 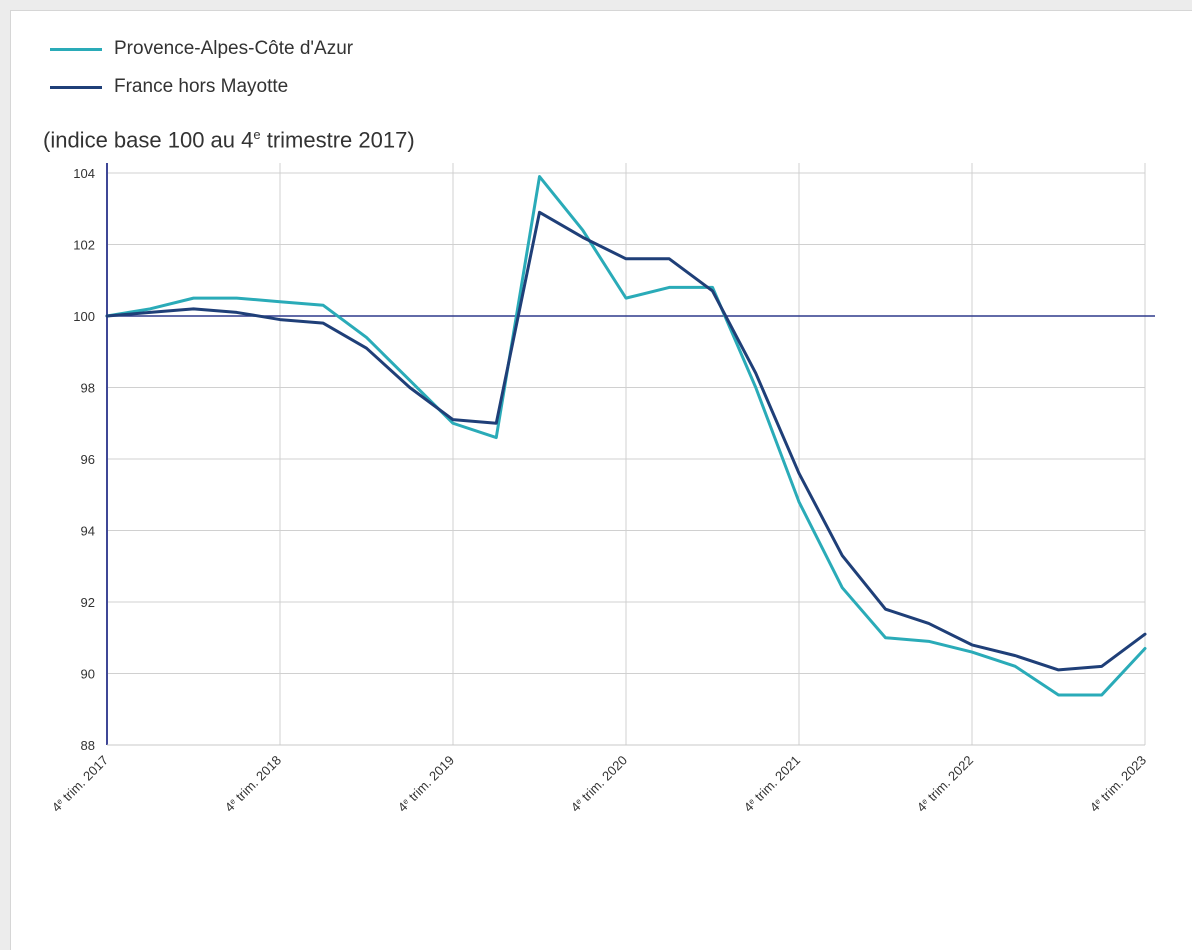 What do you see at coordinates (84, 245) in the screenshot?
I see `y-tick-label-102: 102` at bounding box center [84, 245].